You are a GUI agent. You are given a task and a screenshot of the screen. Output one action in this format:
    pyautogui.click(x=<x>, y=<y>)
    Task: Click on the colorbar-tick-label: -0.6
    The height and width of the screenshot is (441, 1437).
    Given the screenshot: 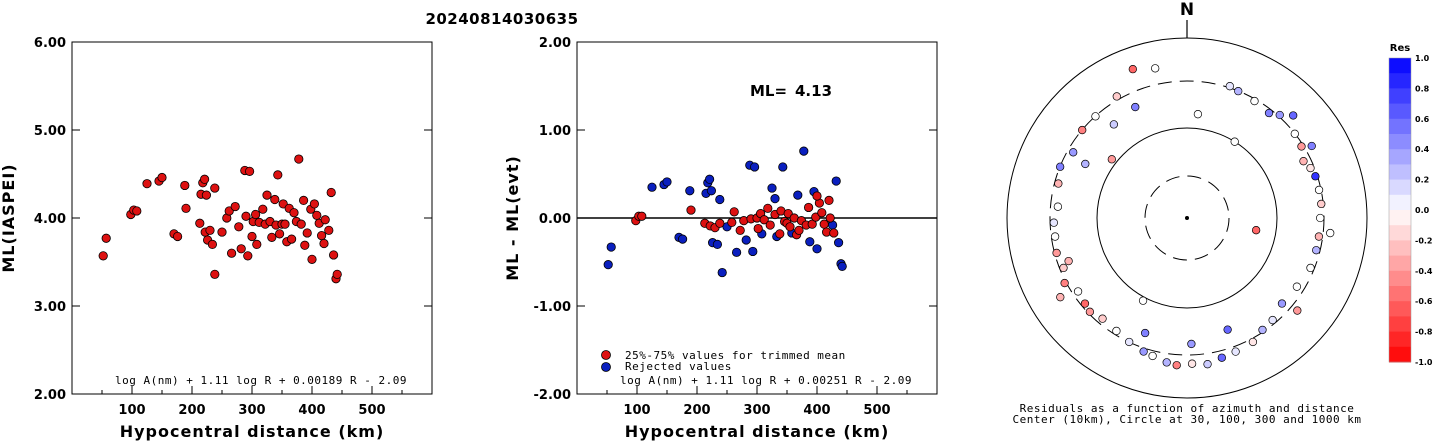 What is the action you would take?
    pyautogui.click(x=1424, y=301)
    